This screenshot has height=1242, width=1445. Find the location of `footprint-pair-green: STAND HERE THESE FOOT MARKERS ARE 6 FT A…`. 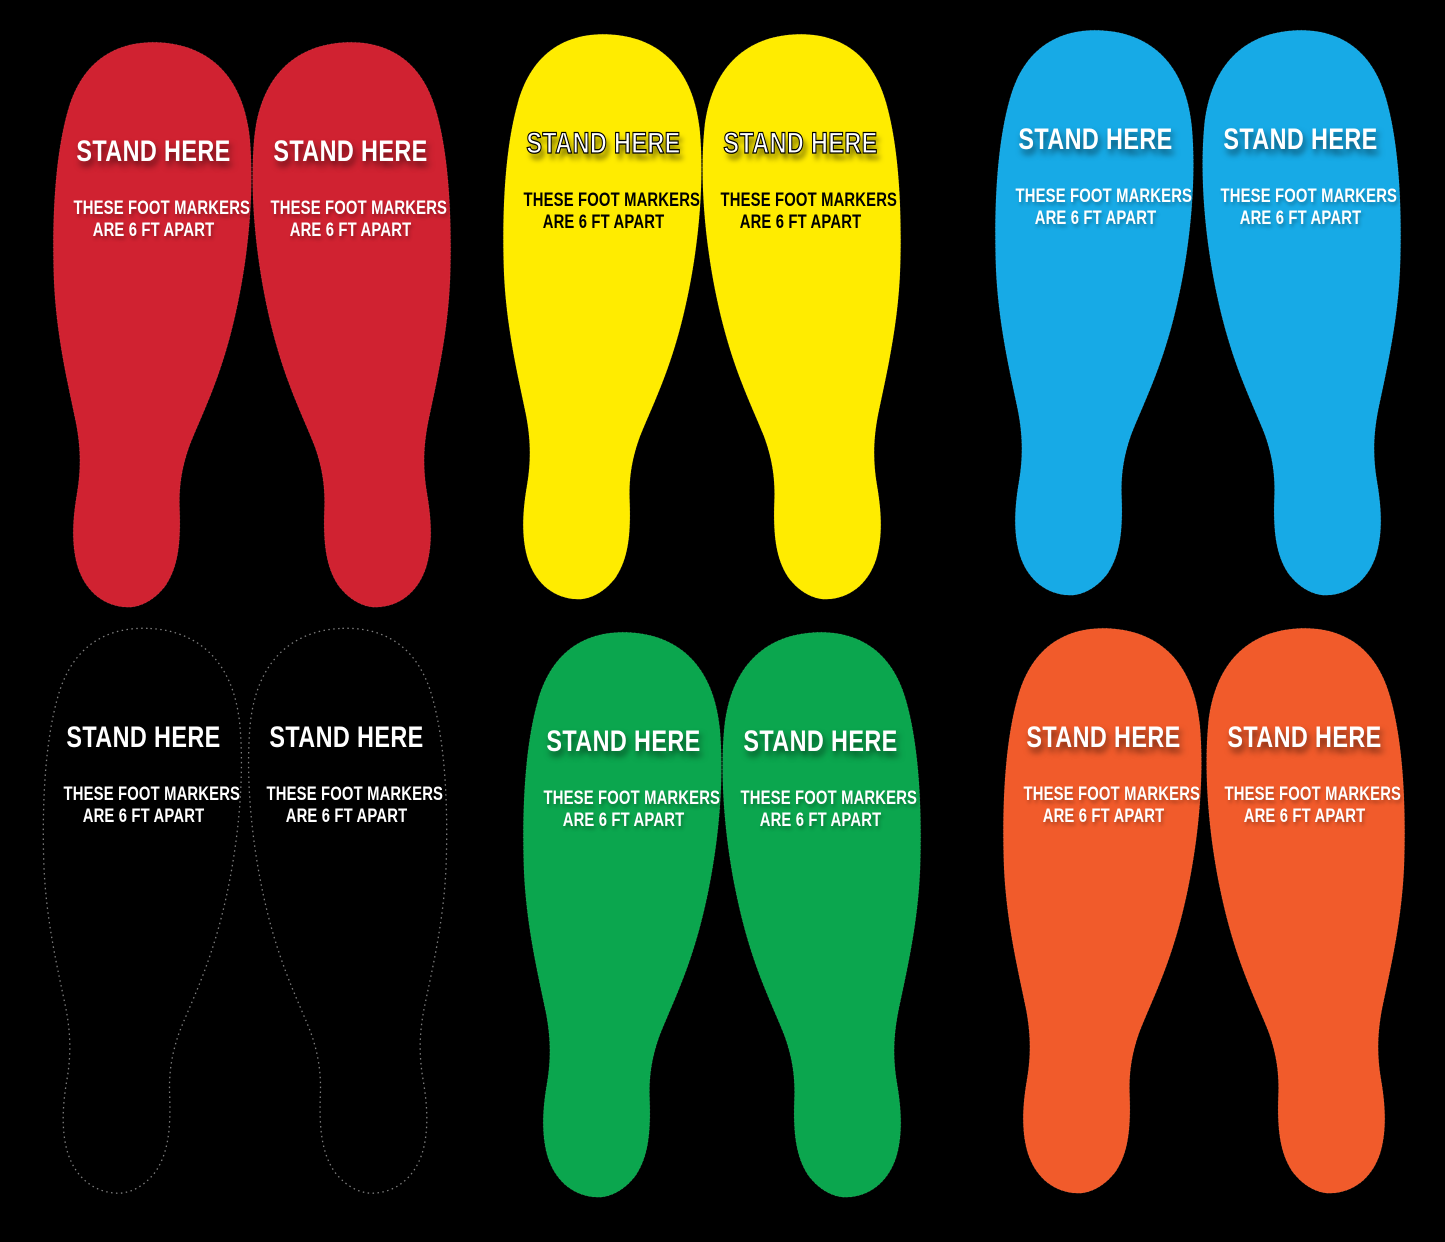

footprint-pair-green: STAND HERE THESE FOOT MARKERS ARE 6 FT A… is located at coordinates (722, 916).